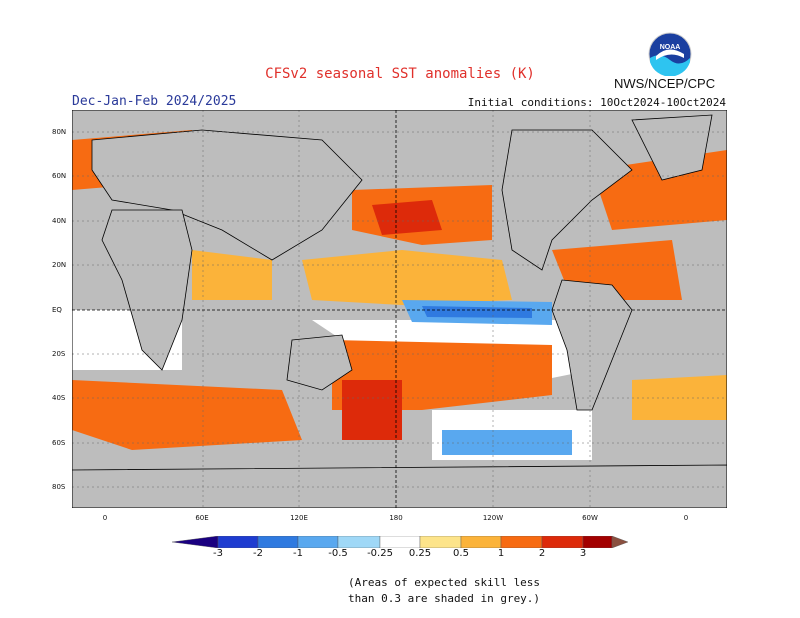 The width and height of the screenshot is (800, 618). I want to click on lat-label: 60S, so click(59, 443).